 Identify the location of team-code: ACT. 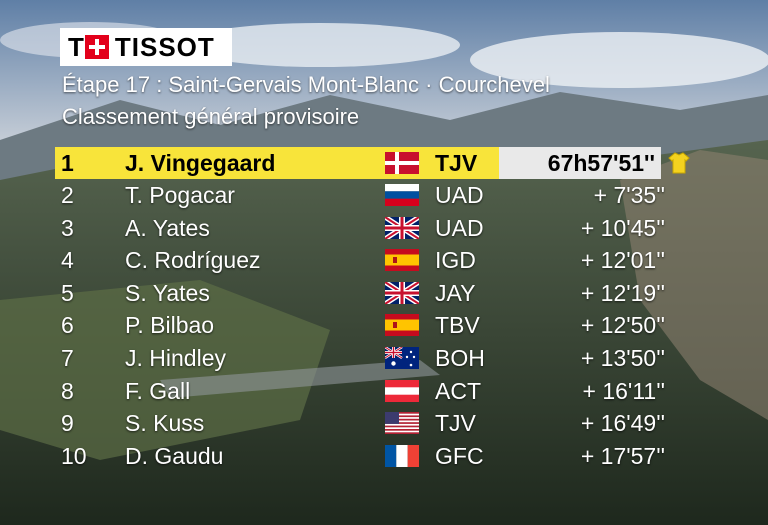
(458, 390).